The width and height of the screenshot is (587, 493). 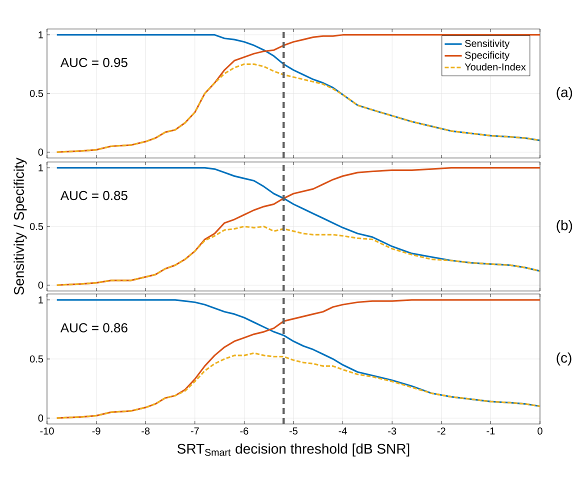 What do you see at coordinates (487, 56) in the screenshot?
I see `legend-label: Specificity` at bounding box center [487, 56].